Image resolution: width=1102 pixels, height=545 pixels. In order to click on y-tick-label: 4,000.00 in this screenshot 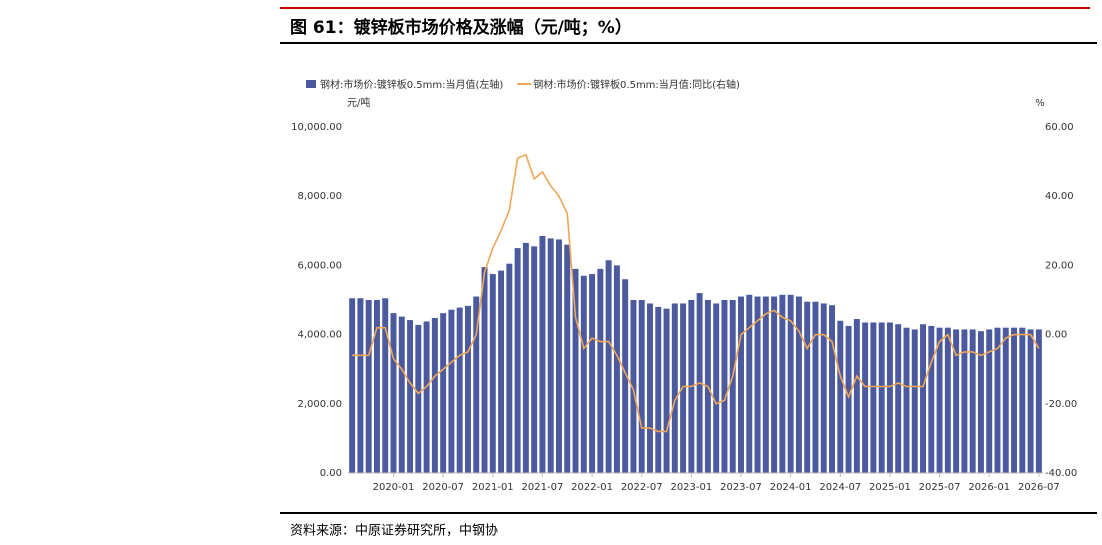, I will do `click(319, 335)`.